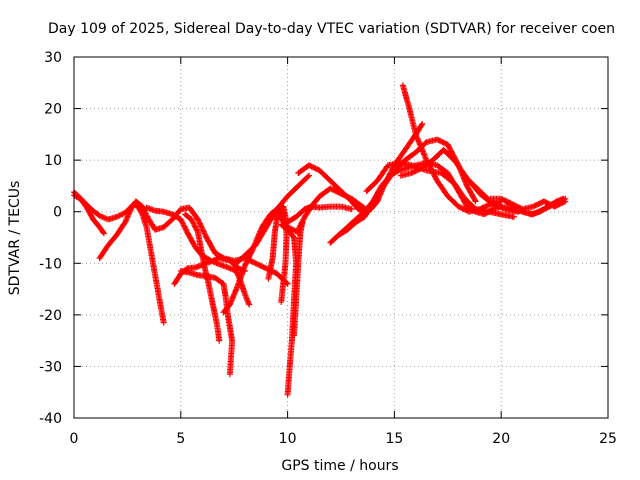  What do you see at coordinates (53, 58) in the screenshot?
I see `y-tick-label: 30` at bounding box center [53, 58].